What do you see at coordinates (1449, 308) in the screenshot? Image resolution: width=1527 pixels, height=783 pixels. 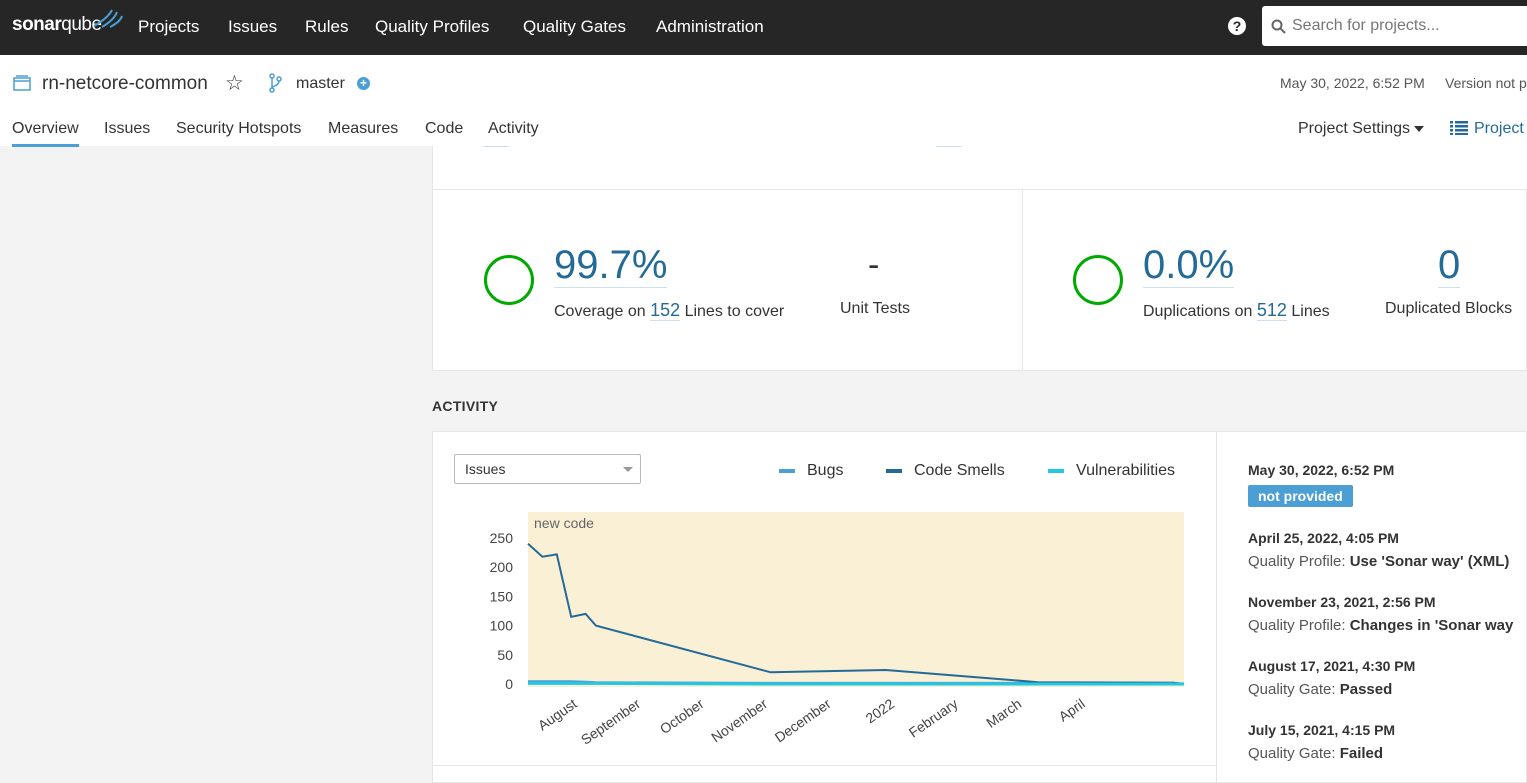 I see `duplicated-blocks-label: Duplicated Blocks` at bounding box center [1449, 308].